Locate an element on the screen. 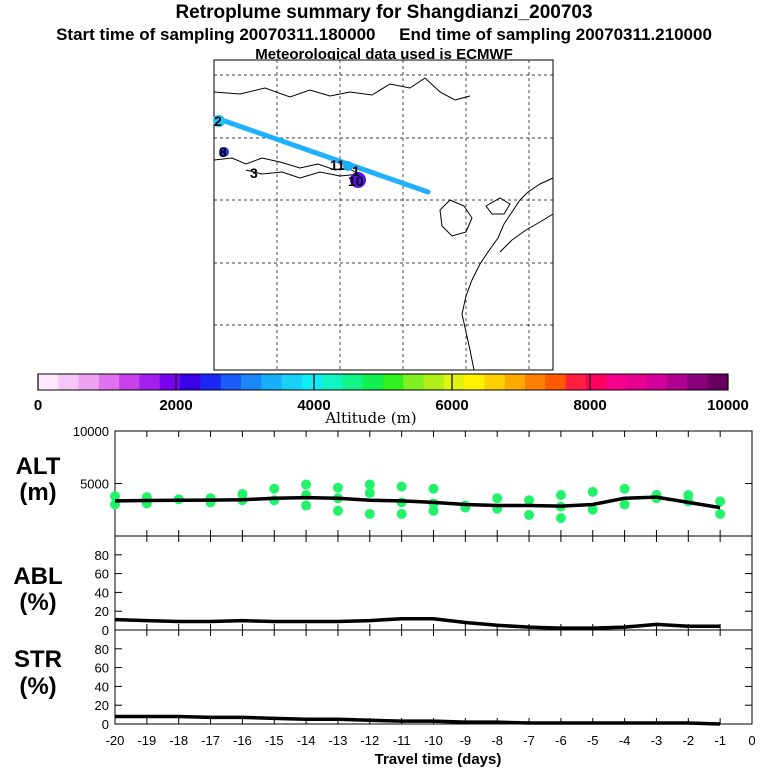 This screenshot has width=768, height=768. x-tick-label: -19 is located at coordinates (146, 740).